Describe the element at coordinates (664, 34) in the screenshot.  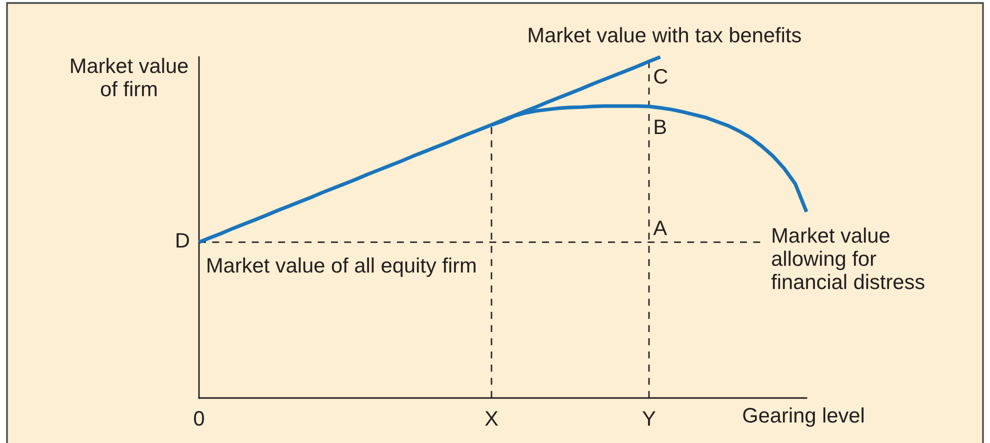
I see `series-label: Market value with tax benefits` at that location.